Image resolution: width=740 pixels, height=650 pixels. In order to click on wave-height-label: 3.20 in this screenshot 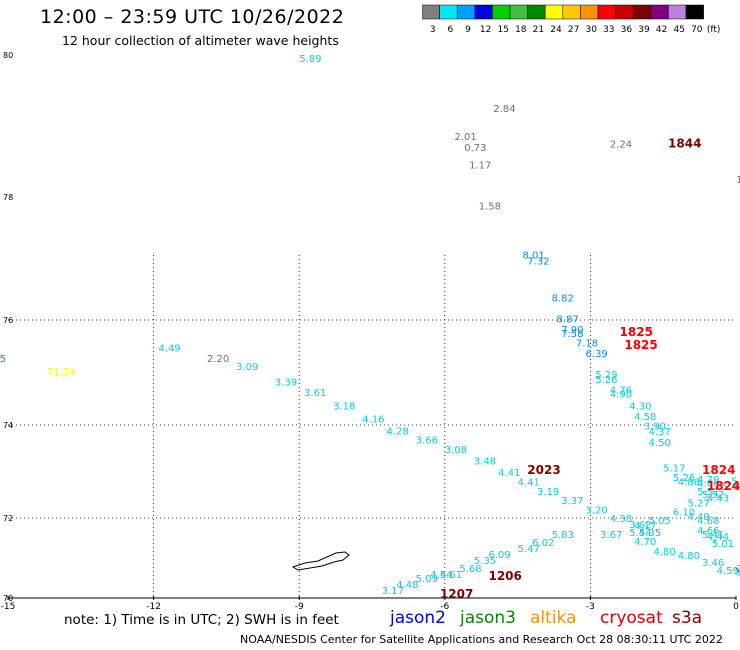, I will do `click(597, 510)`.